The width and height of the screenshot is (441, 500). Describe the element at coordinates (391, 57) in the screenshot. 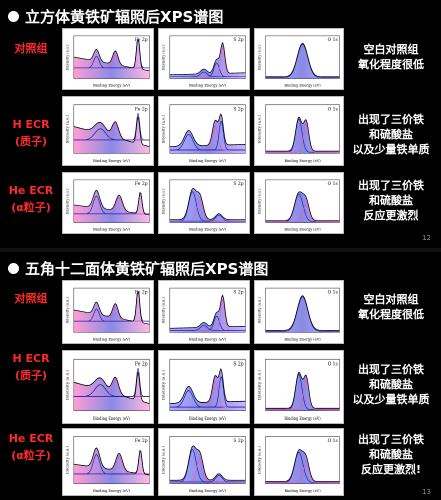

I see `row-description: 空白对照组 氧化程度很低` at that location.